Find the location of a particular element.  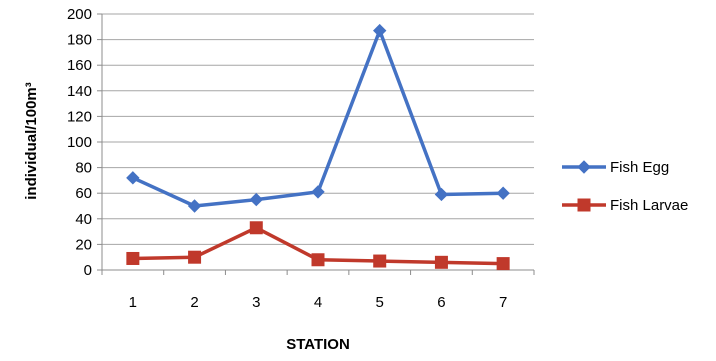

y-axis-title: individual/100m³ is located at coordinates (31, 141).